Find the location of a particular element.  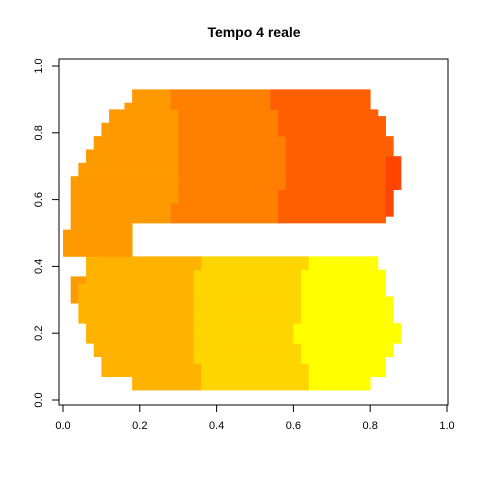

y-tick-label: 0.4 is located at coordinates (39, 266).